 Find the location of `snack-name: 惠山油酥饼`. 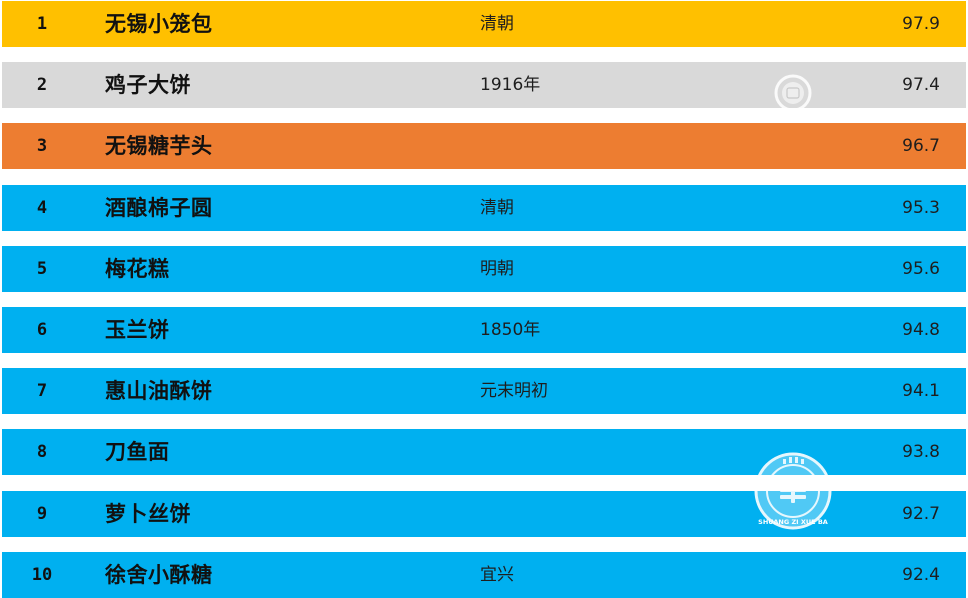

snack-name: 惠山油酥饼 is located at coordinates (159, 391).